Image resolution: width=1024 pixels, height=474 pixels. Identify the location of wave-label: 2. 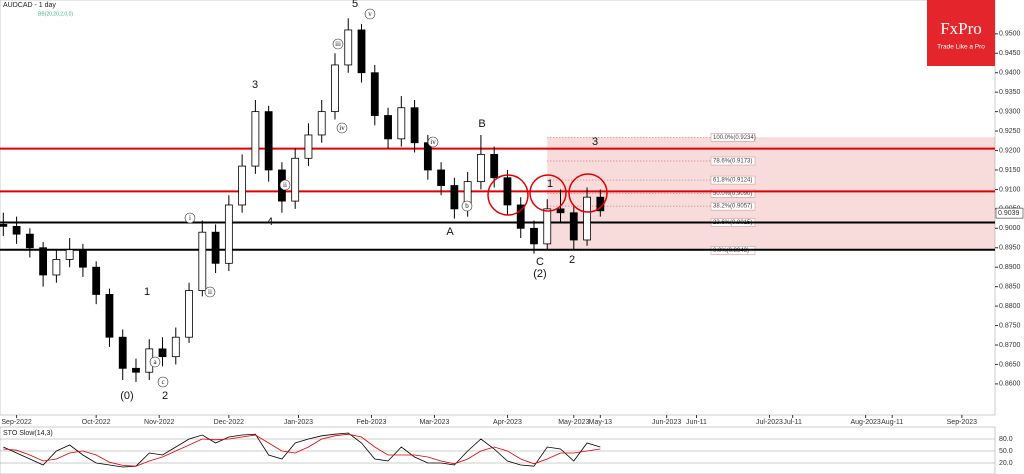
(572, 260).